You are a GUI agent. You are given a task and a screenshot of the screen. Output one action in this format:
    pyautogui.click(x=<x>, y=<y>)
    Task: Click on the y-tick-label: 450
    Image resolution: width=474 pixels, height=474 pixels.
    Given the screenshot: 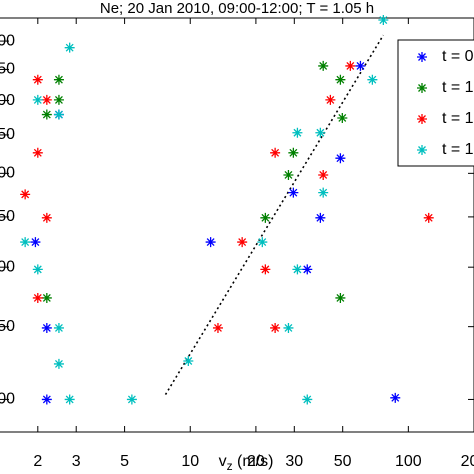 What is the action you would take?
    pyautogui.click(x=7, y=134)
    